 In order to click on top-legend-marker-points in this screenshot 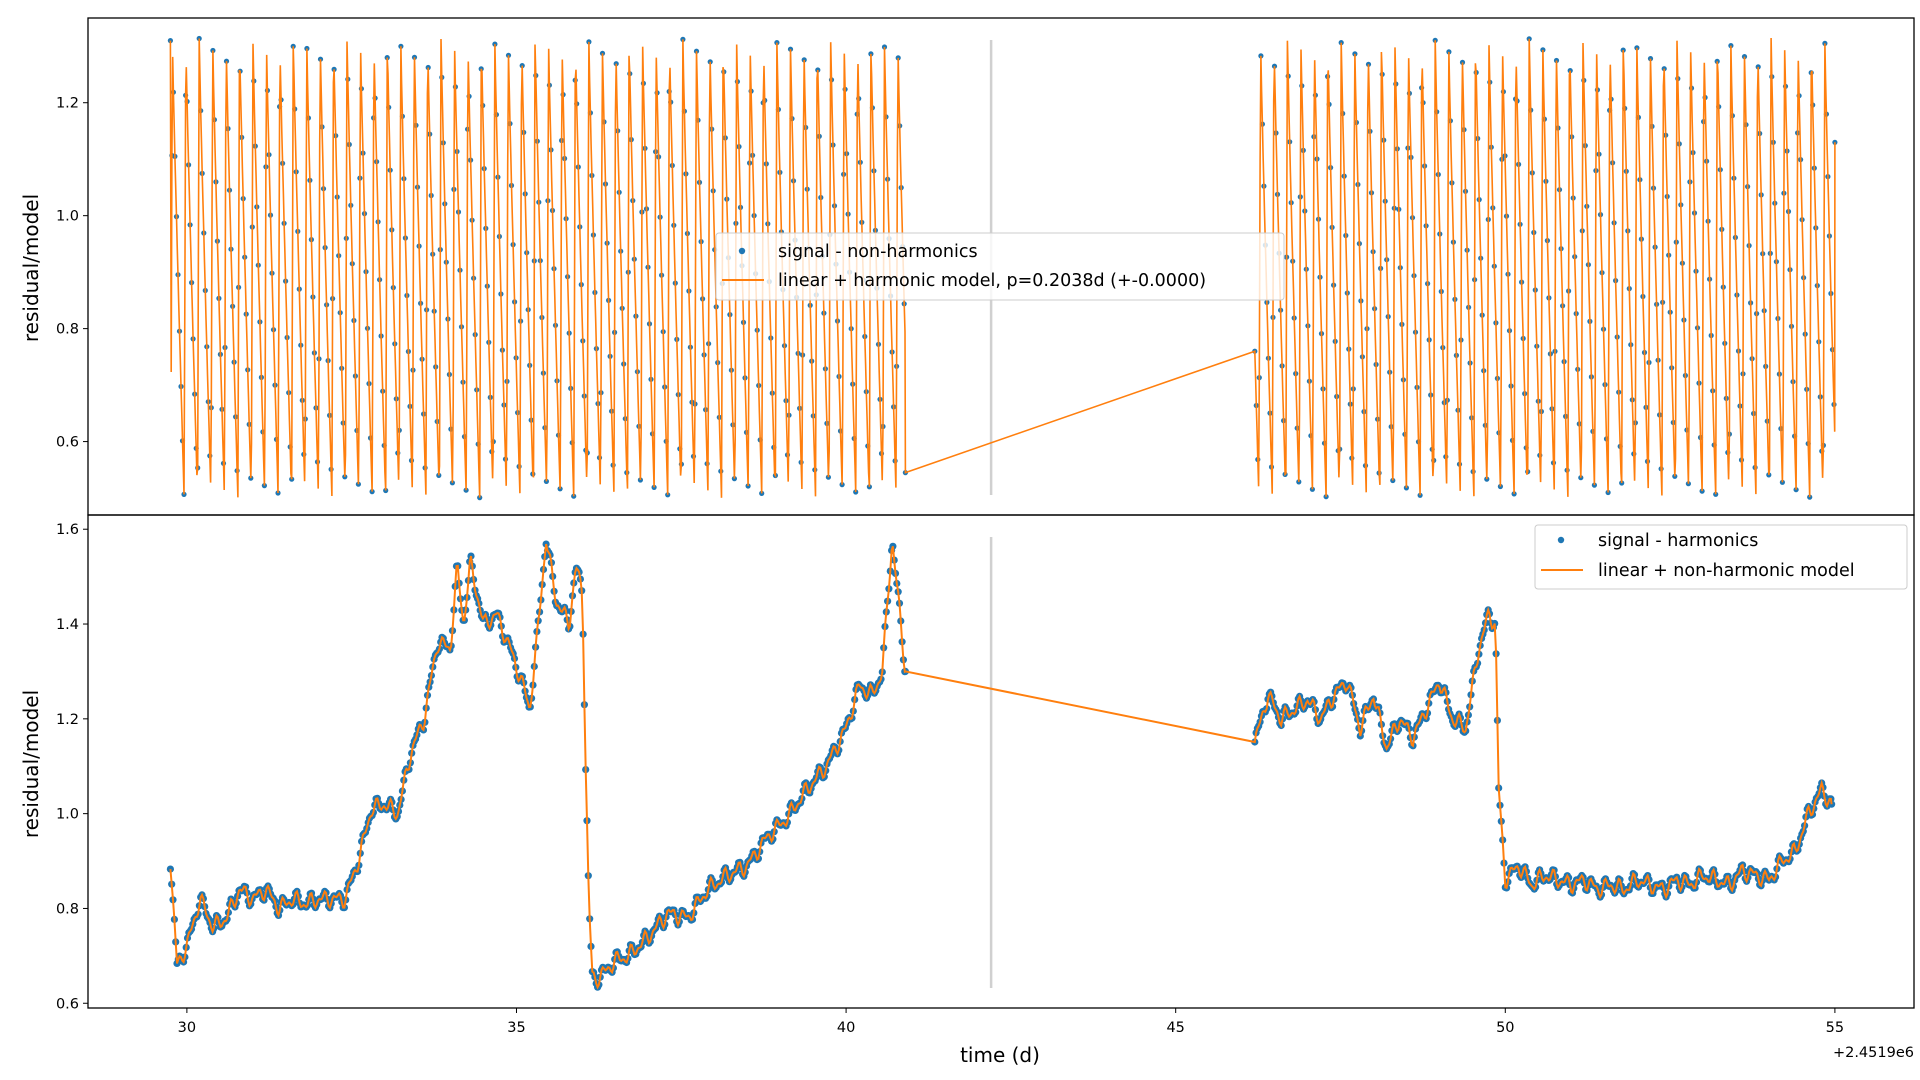, I will do `click(742, 251)`.